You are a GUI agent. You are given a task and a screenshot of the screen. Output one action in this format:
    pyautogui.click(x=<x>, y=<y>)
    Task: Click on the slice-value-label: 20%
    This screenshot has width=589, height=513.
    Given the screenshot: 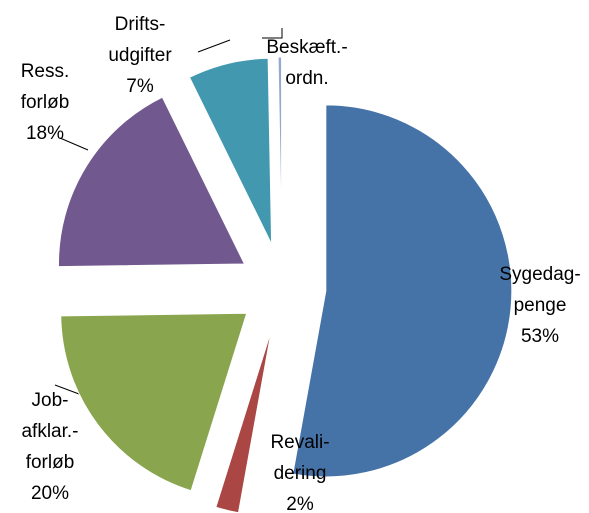 What is the action you would take?
    pyautogui.click(x=50, y=493)
    